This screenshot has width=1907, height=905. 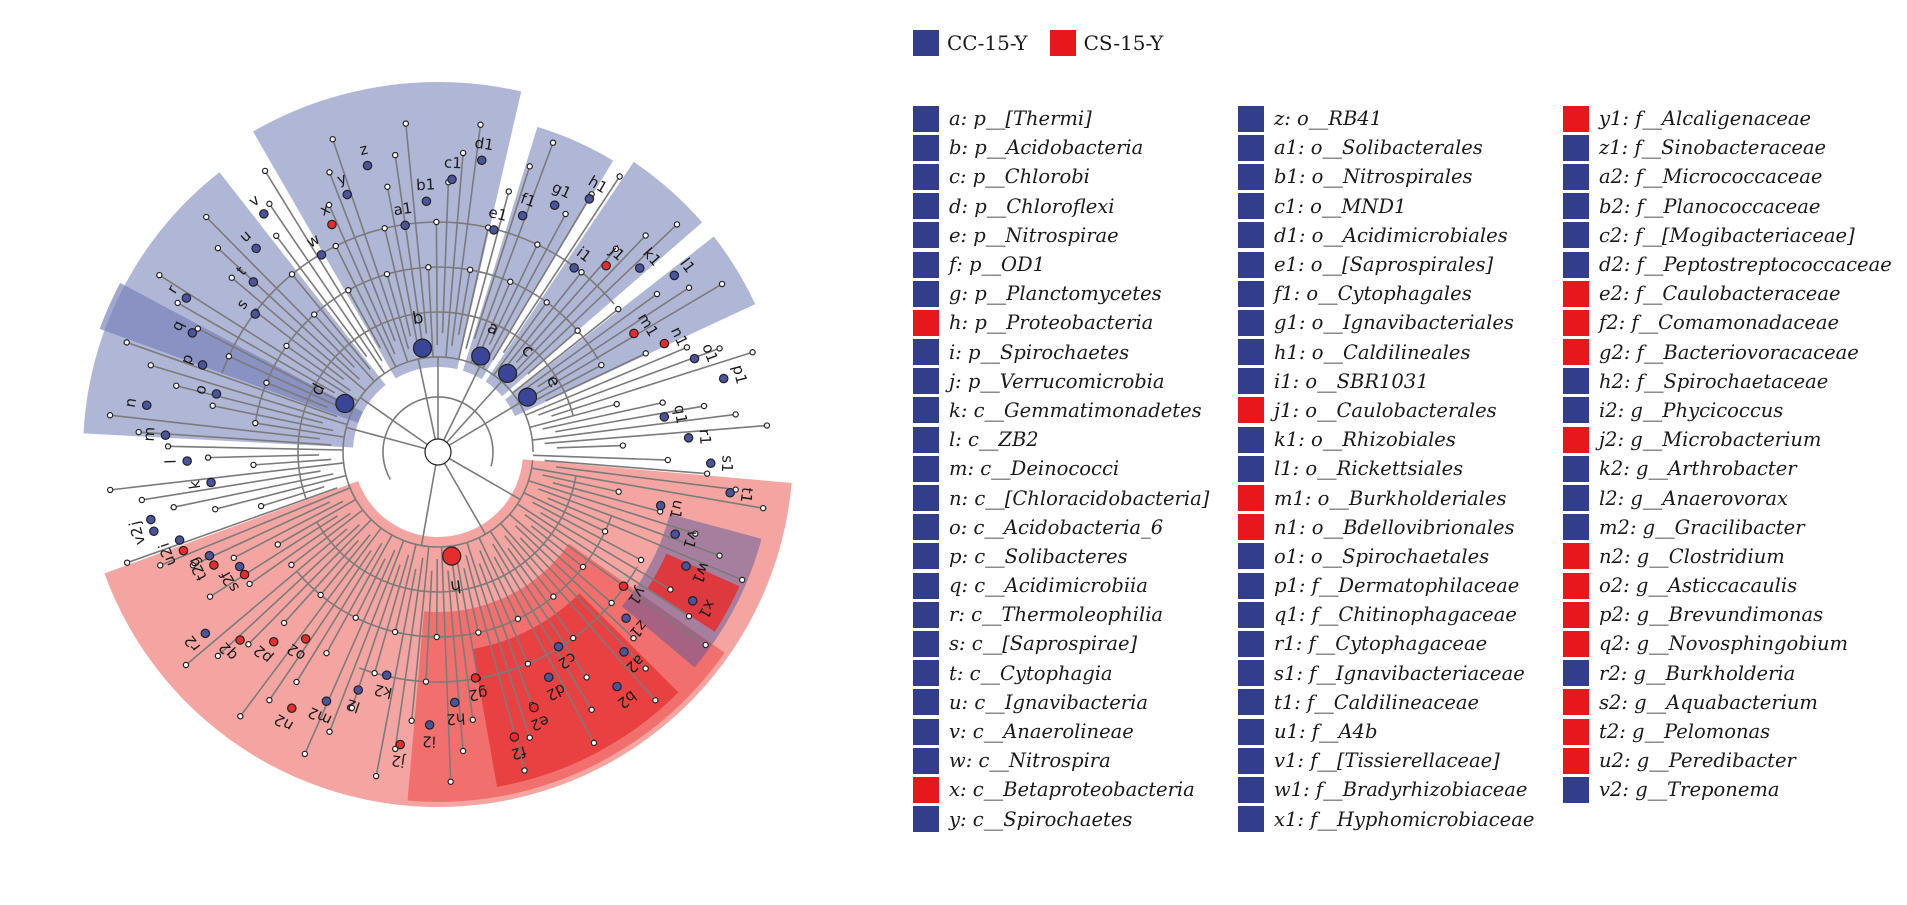 What do you see at coordinates (1403, 147) in the screenshot?
I see `legend-item-a1: a1: o__Solibacterales` at bounding box center [1403, 147].